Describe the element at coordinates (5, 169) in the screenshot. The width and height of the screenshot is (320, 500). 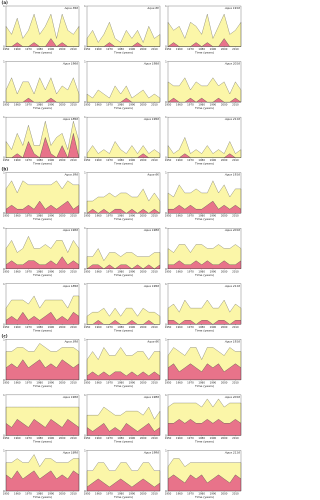
I see `group-label: (b)` at that location.